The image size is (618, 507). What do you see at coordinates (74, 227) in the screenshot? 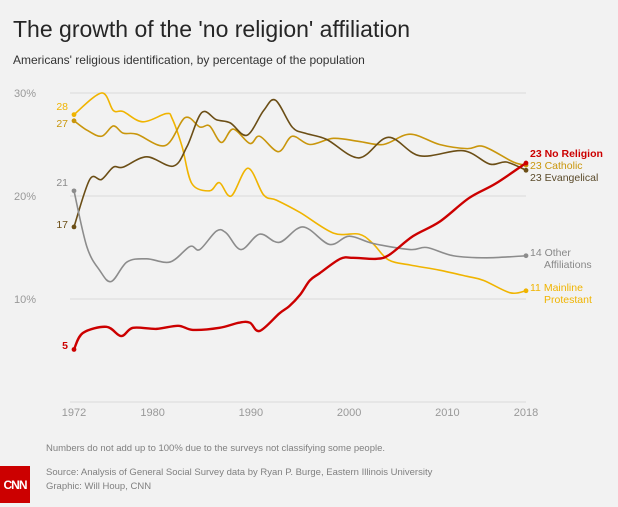
I see `start-point-evangelical` at bounding box center [74, 227].